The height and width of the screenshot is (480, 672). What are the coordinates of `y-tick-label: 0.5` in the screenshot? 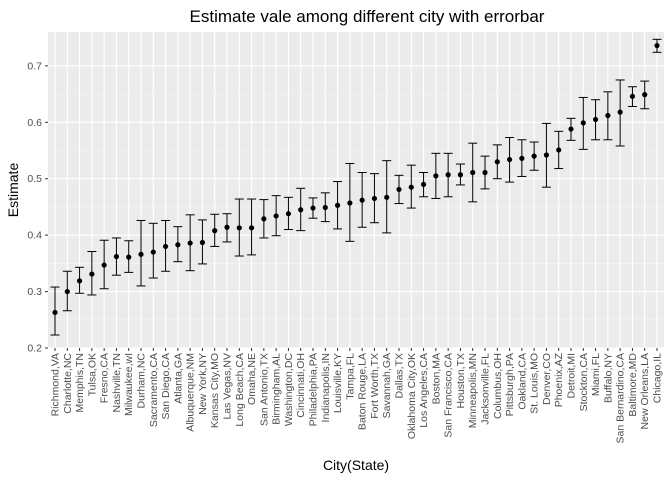 It's located at (34, 179).